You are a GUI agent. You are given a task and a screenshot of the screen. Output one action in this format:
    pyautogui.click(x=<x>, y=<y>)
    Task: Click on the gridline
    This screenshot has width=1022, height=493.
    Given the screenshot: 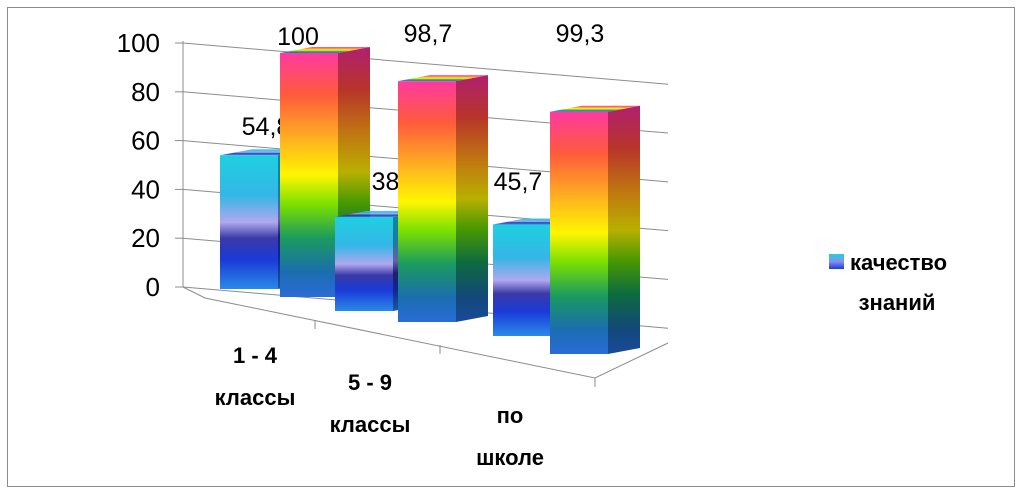 What is the action you would take?
    pyautogui.click(x=425, y=63)
    